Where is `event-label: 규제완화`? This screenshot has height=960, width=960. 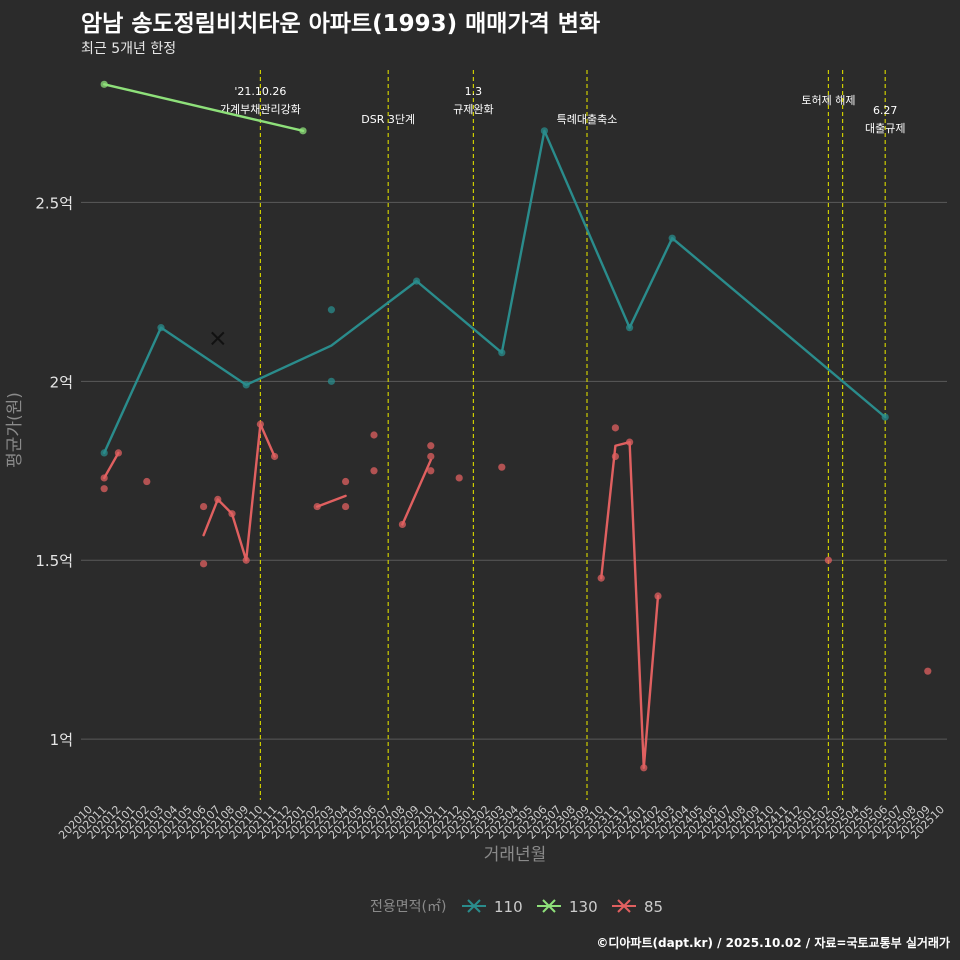 event-label: 규제완화 is located at coordinates (473, 109).